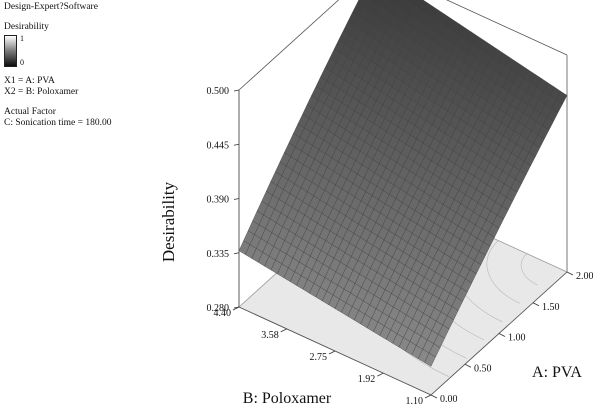 The height and width of the screenshot is (412, 593). What do you see at coordinates (22, 38) in the screenshot?
I see `colorbar-max-label: 1` at bounding box center [22, 38].